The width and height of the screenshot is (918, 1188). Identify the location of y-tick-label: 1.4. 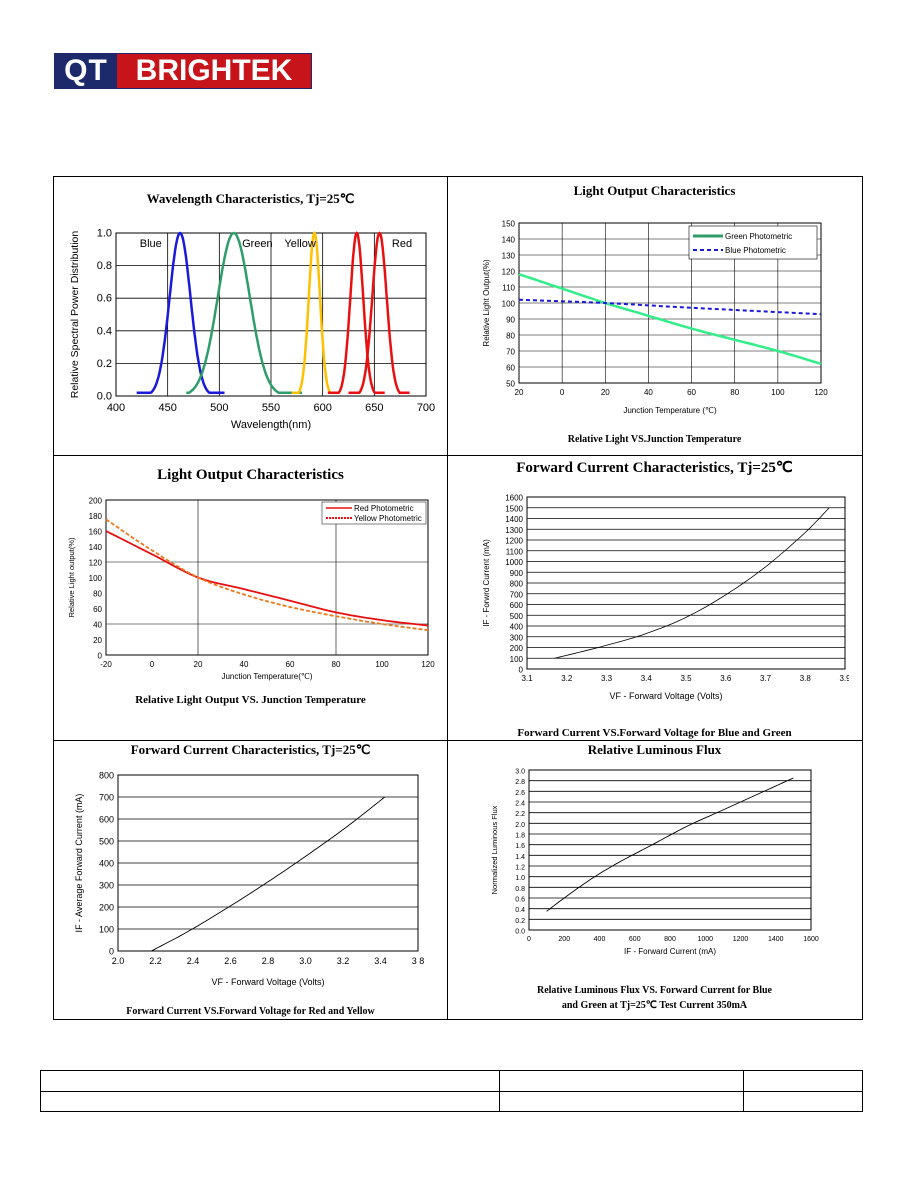
(520, 857).